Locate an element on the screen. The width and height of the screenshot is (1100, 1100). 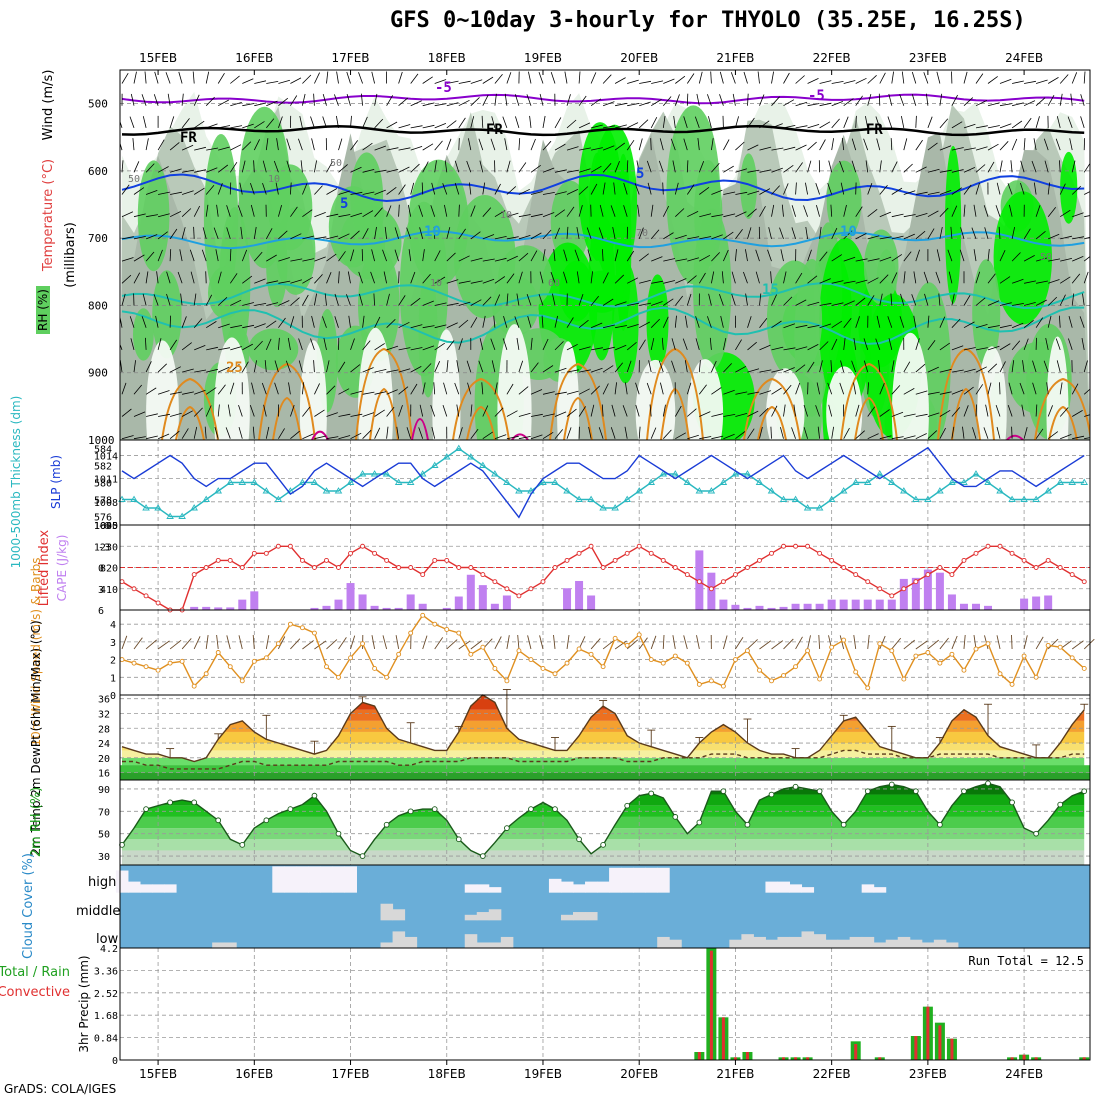
date-tick-top: 19FEB is located at coordinates (543, 58).